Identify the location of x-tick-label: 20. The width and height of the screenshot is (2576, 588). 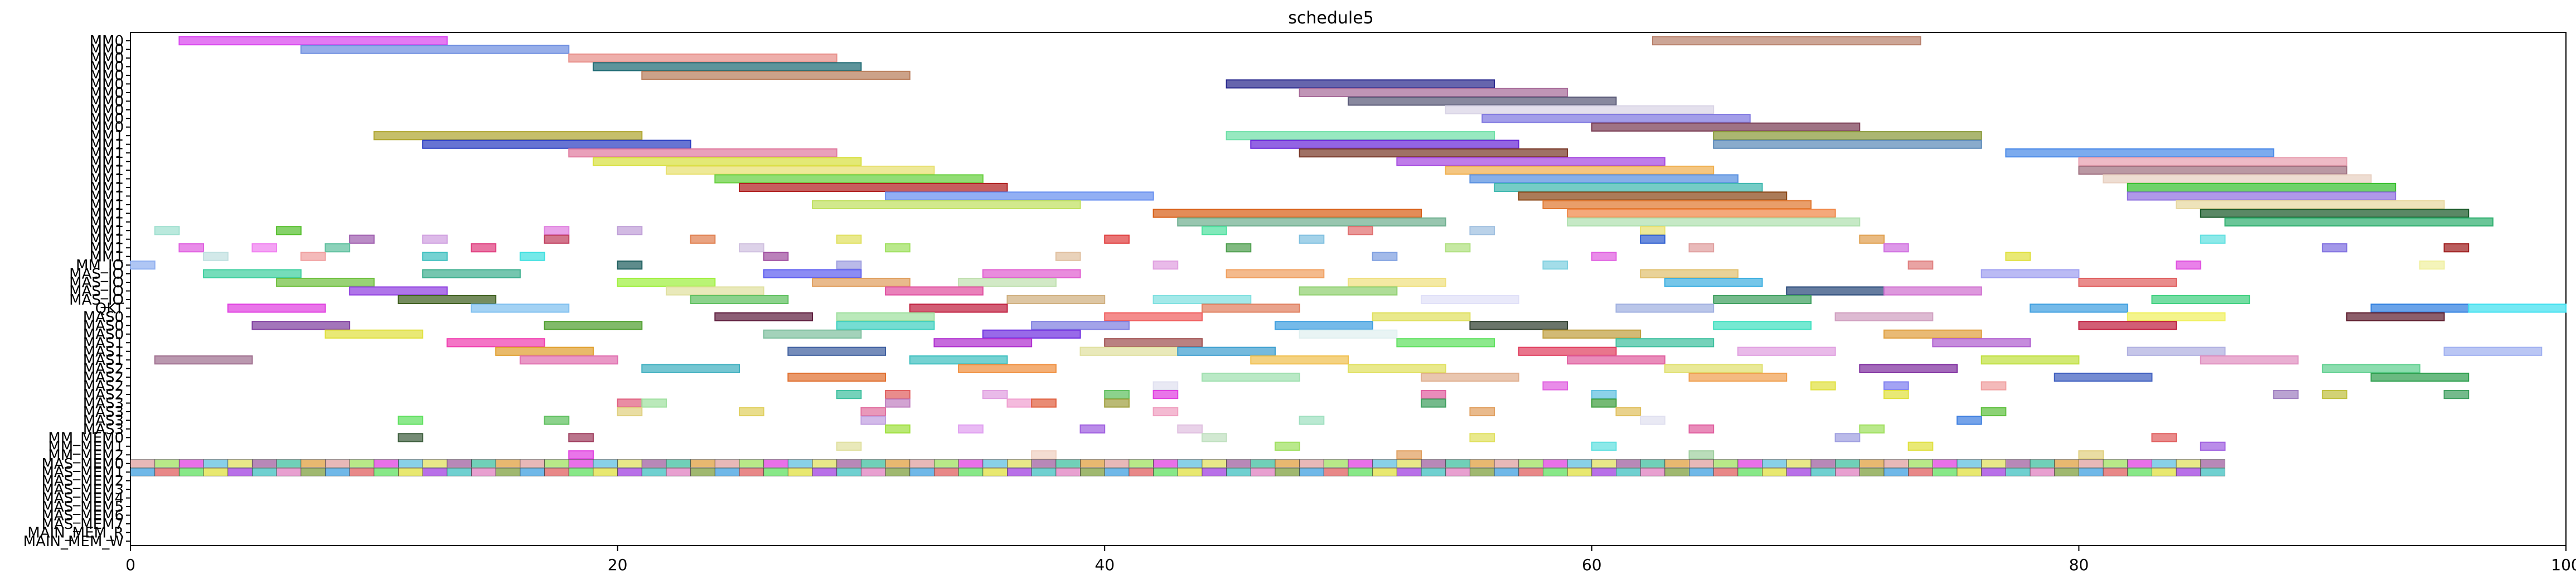
(618, 565).